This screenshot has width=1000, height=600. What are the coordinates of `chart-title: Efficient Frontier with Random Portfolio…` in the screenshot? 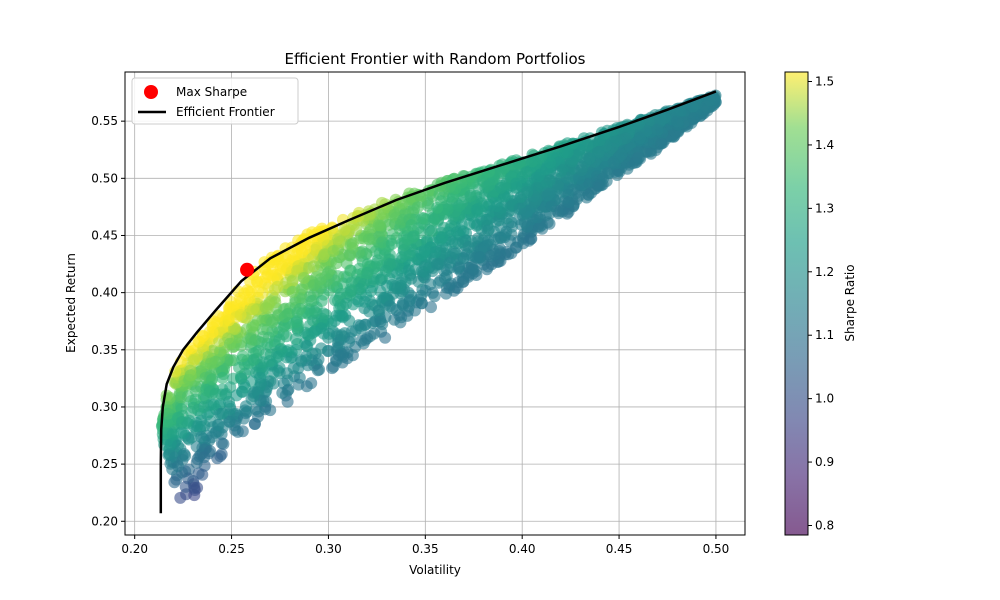 It's located at (434, 59).